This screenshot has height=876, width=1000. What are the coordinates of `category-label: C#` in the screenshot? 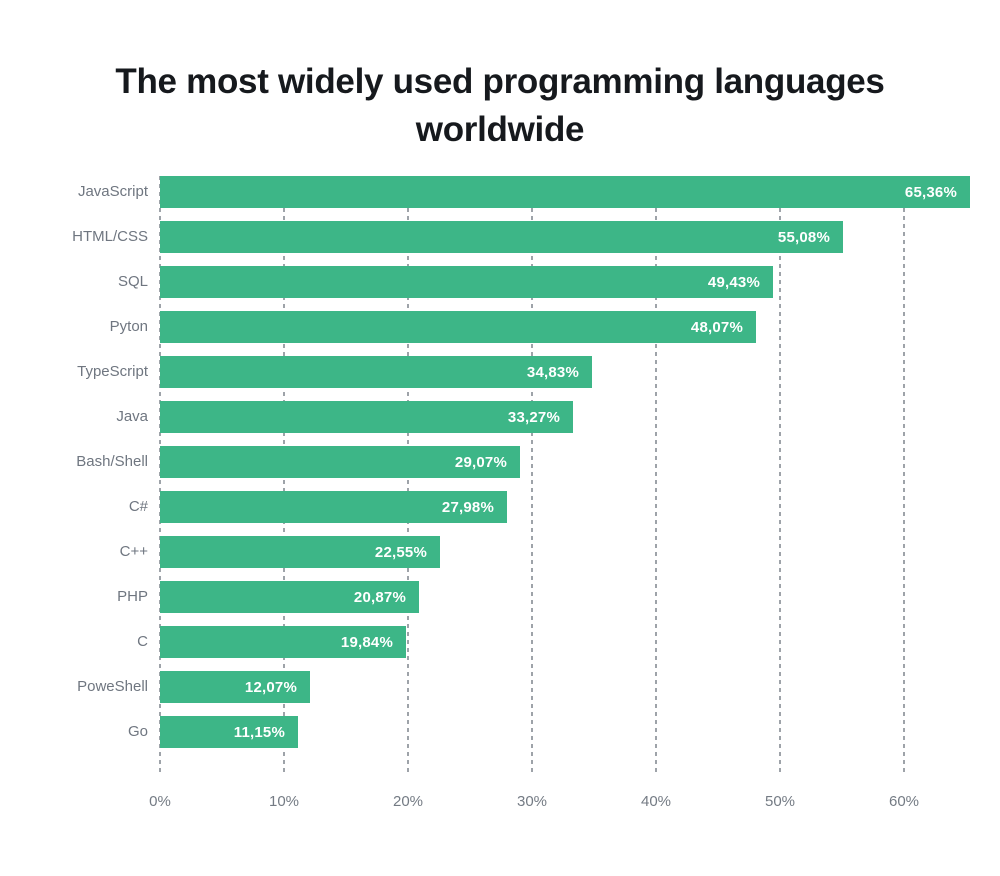 It's located at (138, 506).